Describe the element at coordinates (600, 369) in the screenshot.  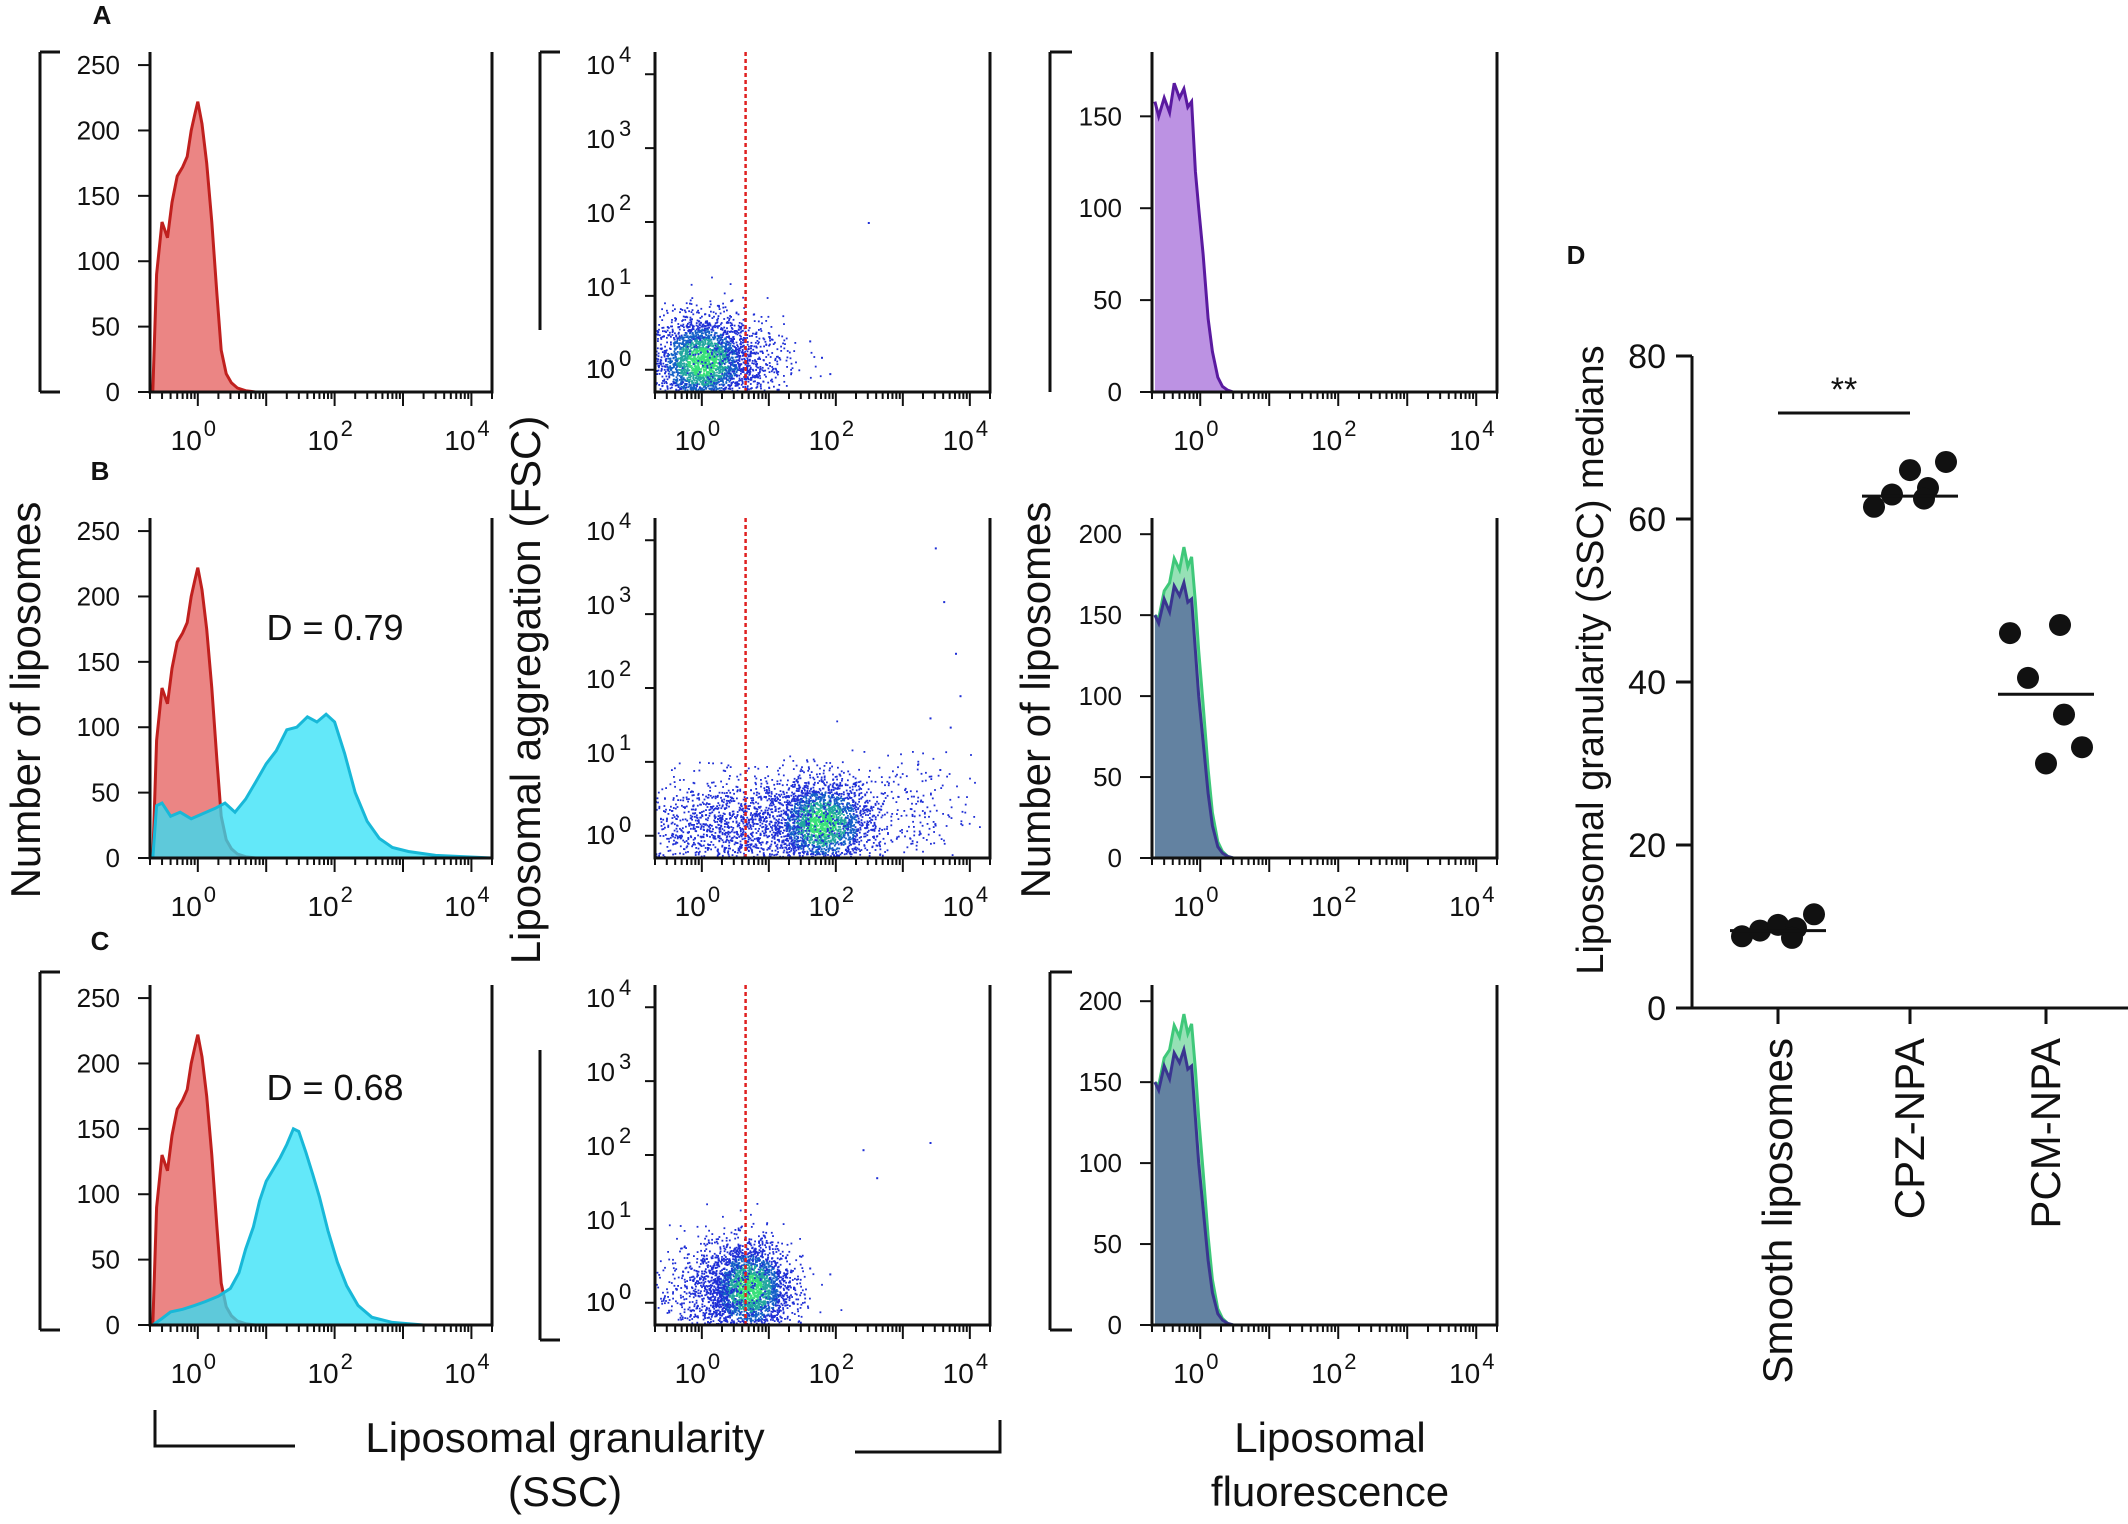
I see `panel-a-scatter-y-tick-label: 10` at that location.